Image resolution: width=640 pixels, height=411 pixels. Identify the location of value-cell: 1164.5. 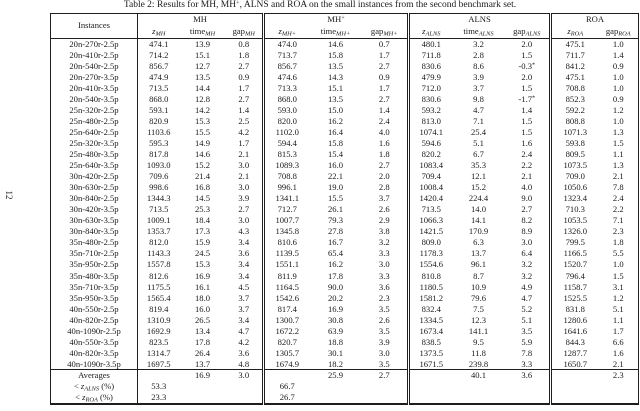
(286, 287).